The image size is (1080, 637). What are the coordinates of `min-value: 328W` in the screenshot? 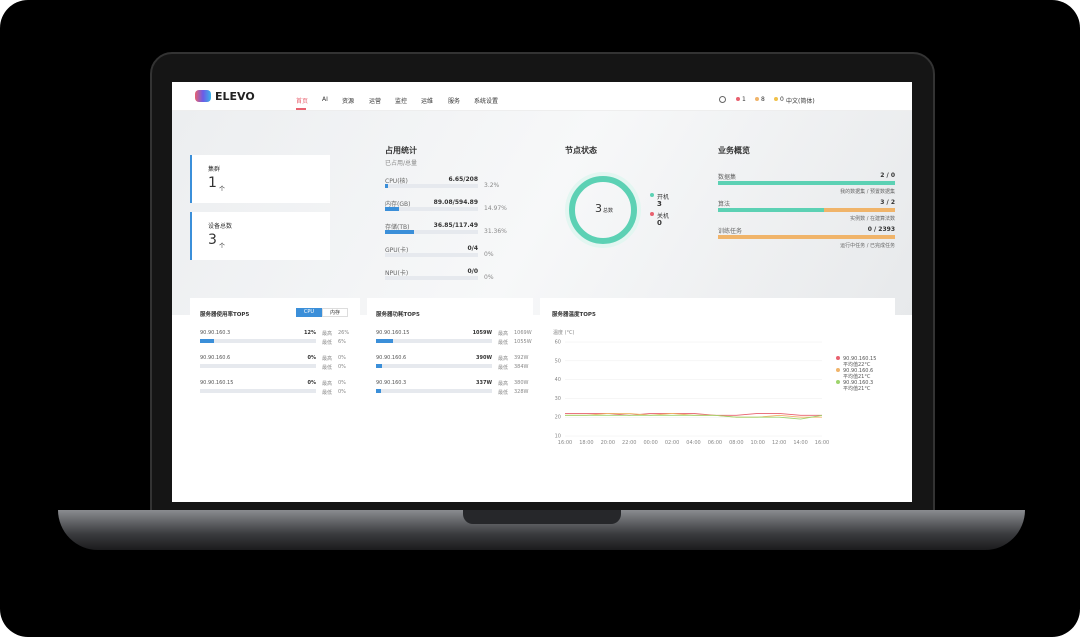 It's located at (521, 392).